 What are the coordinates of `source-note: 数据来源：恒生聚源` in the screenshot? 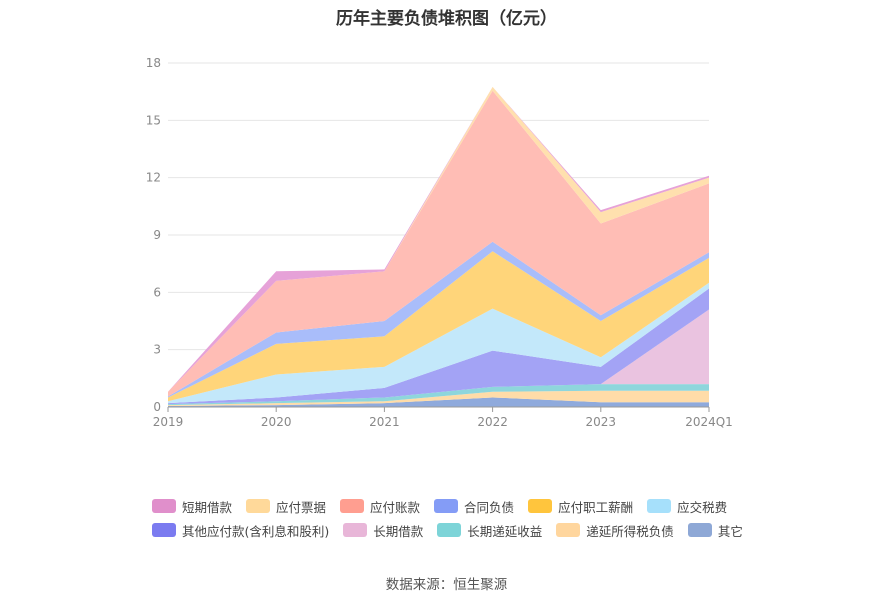 It's located at (446, 585).